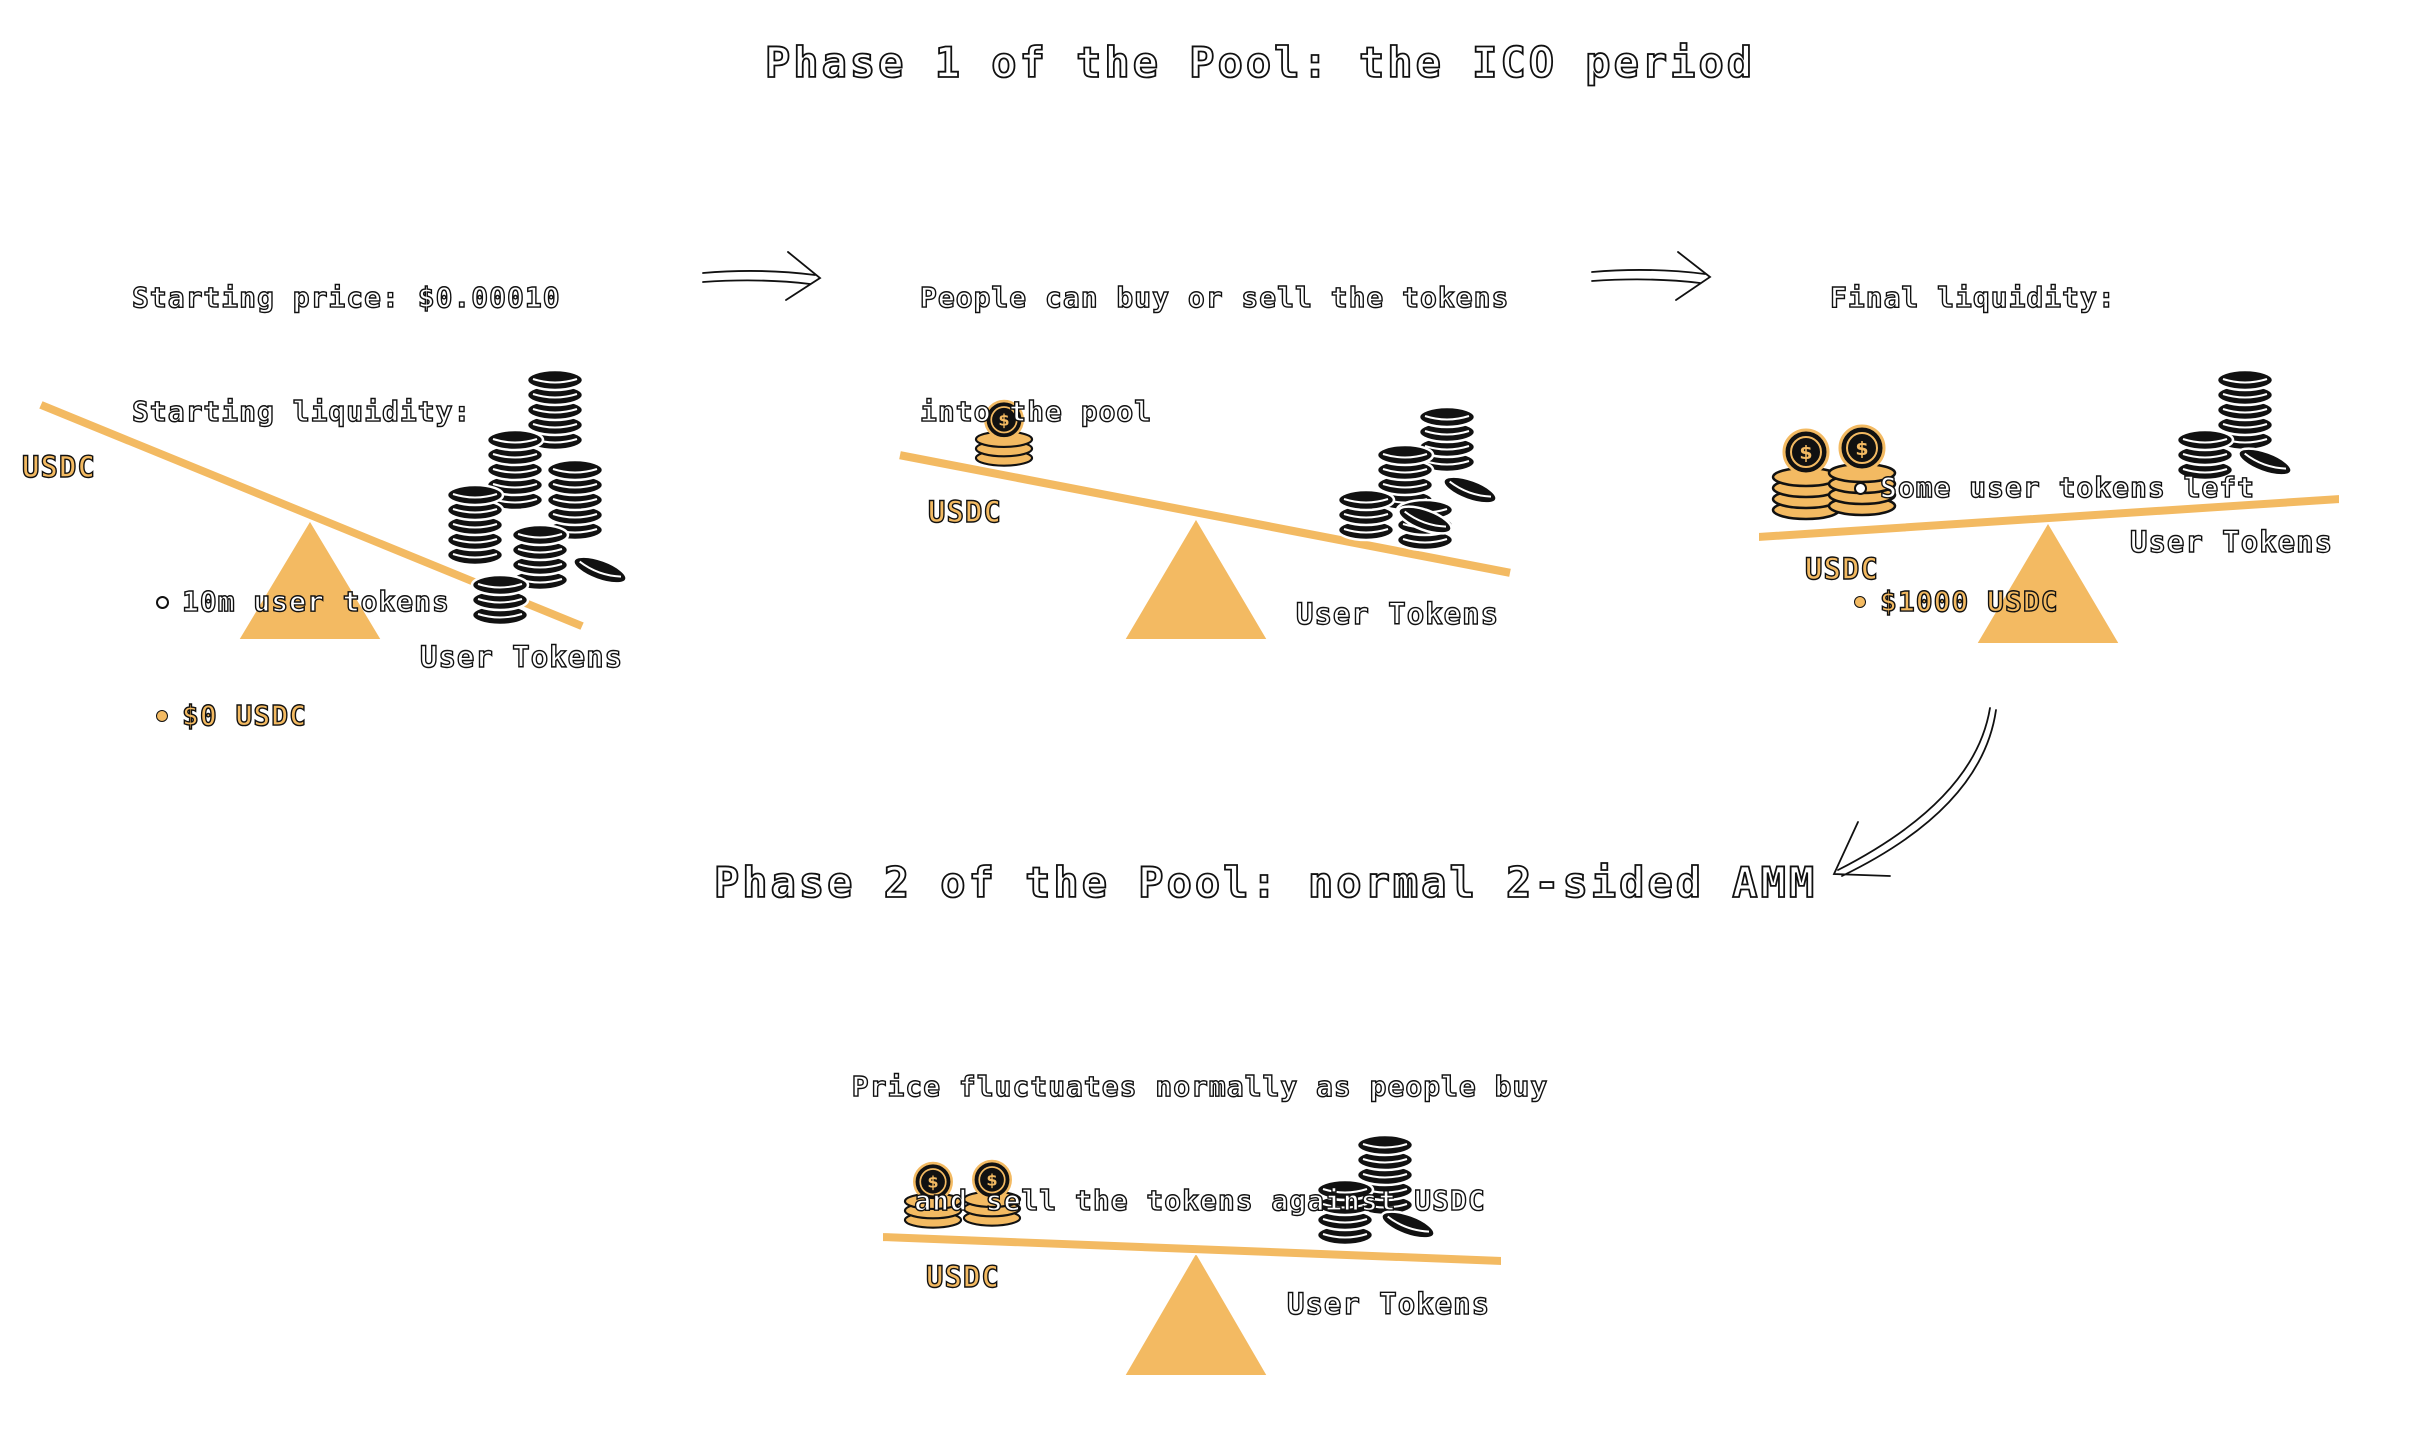  Describe the element at coordinates (1214, 297) in the screenshot. I see `step2-line1: People can buy or sell the tokens` at that location.